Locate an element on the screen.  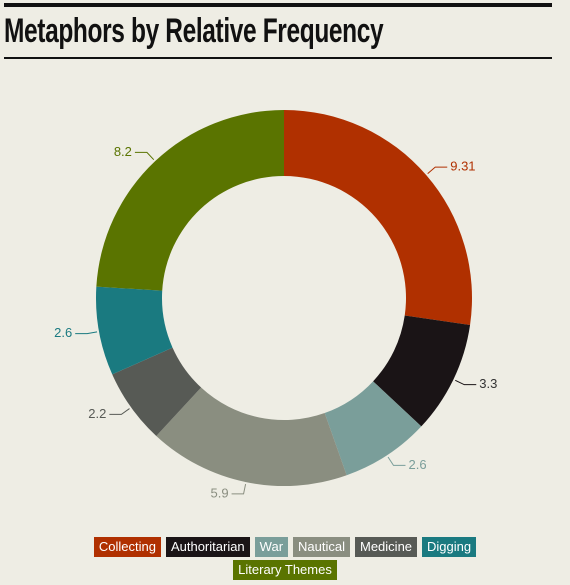
data-label: 2.2 is located at coordinates (97, 413).